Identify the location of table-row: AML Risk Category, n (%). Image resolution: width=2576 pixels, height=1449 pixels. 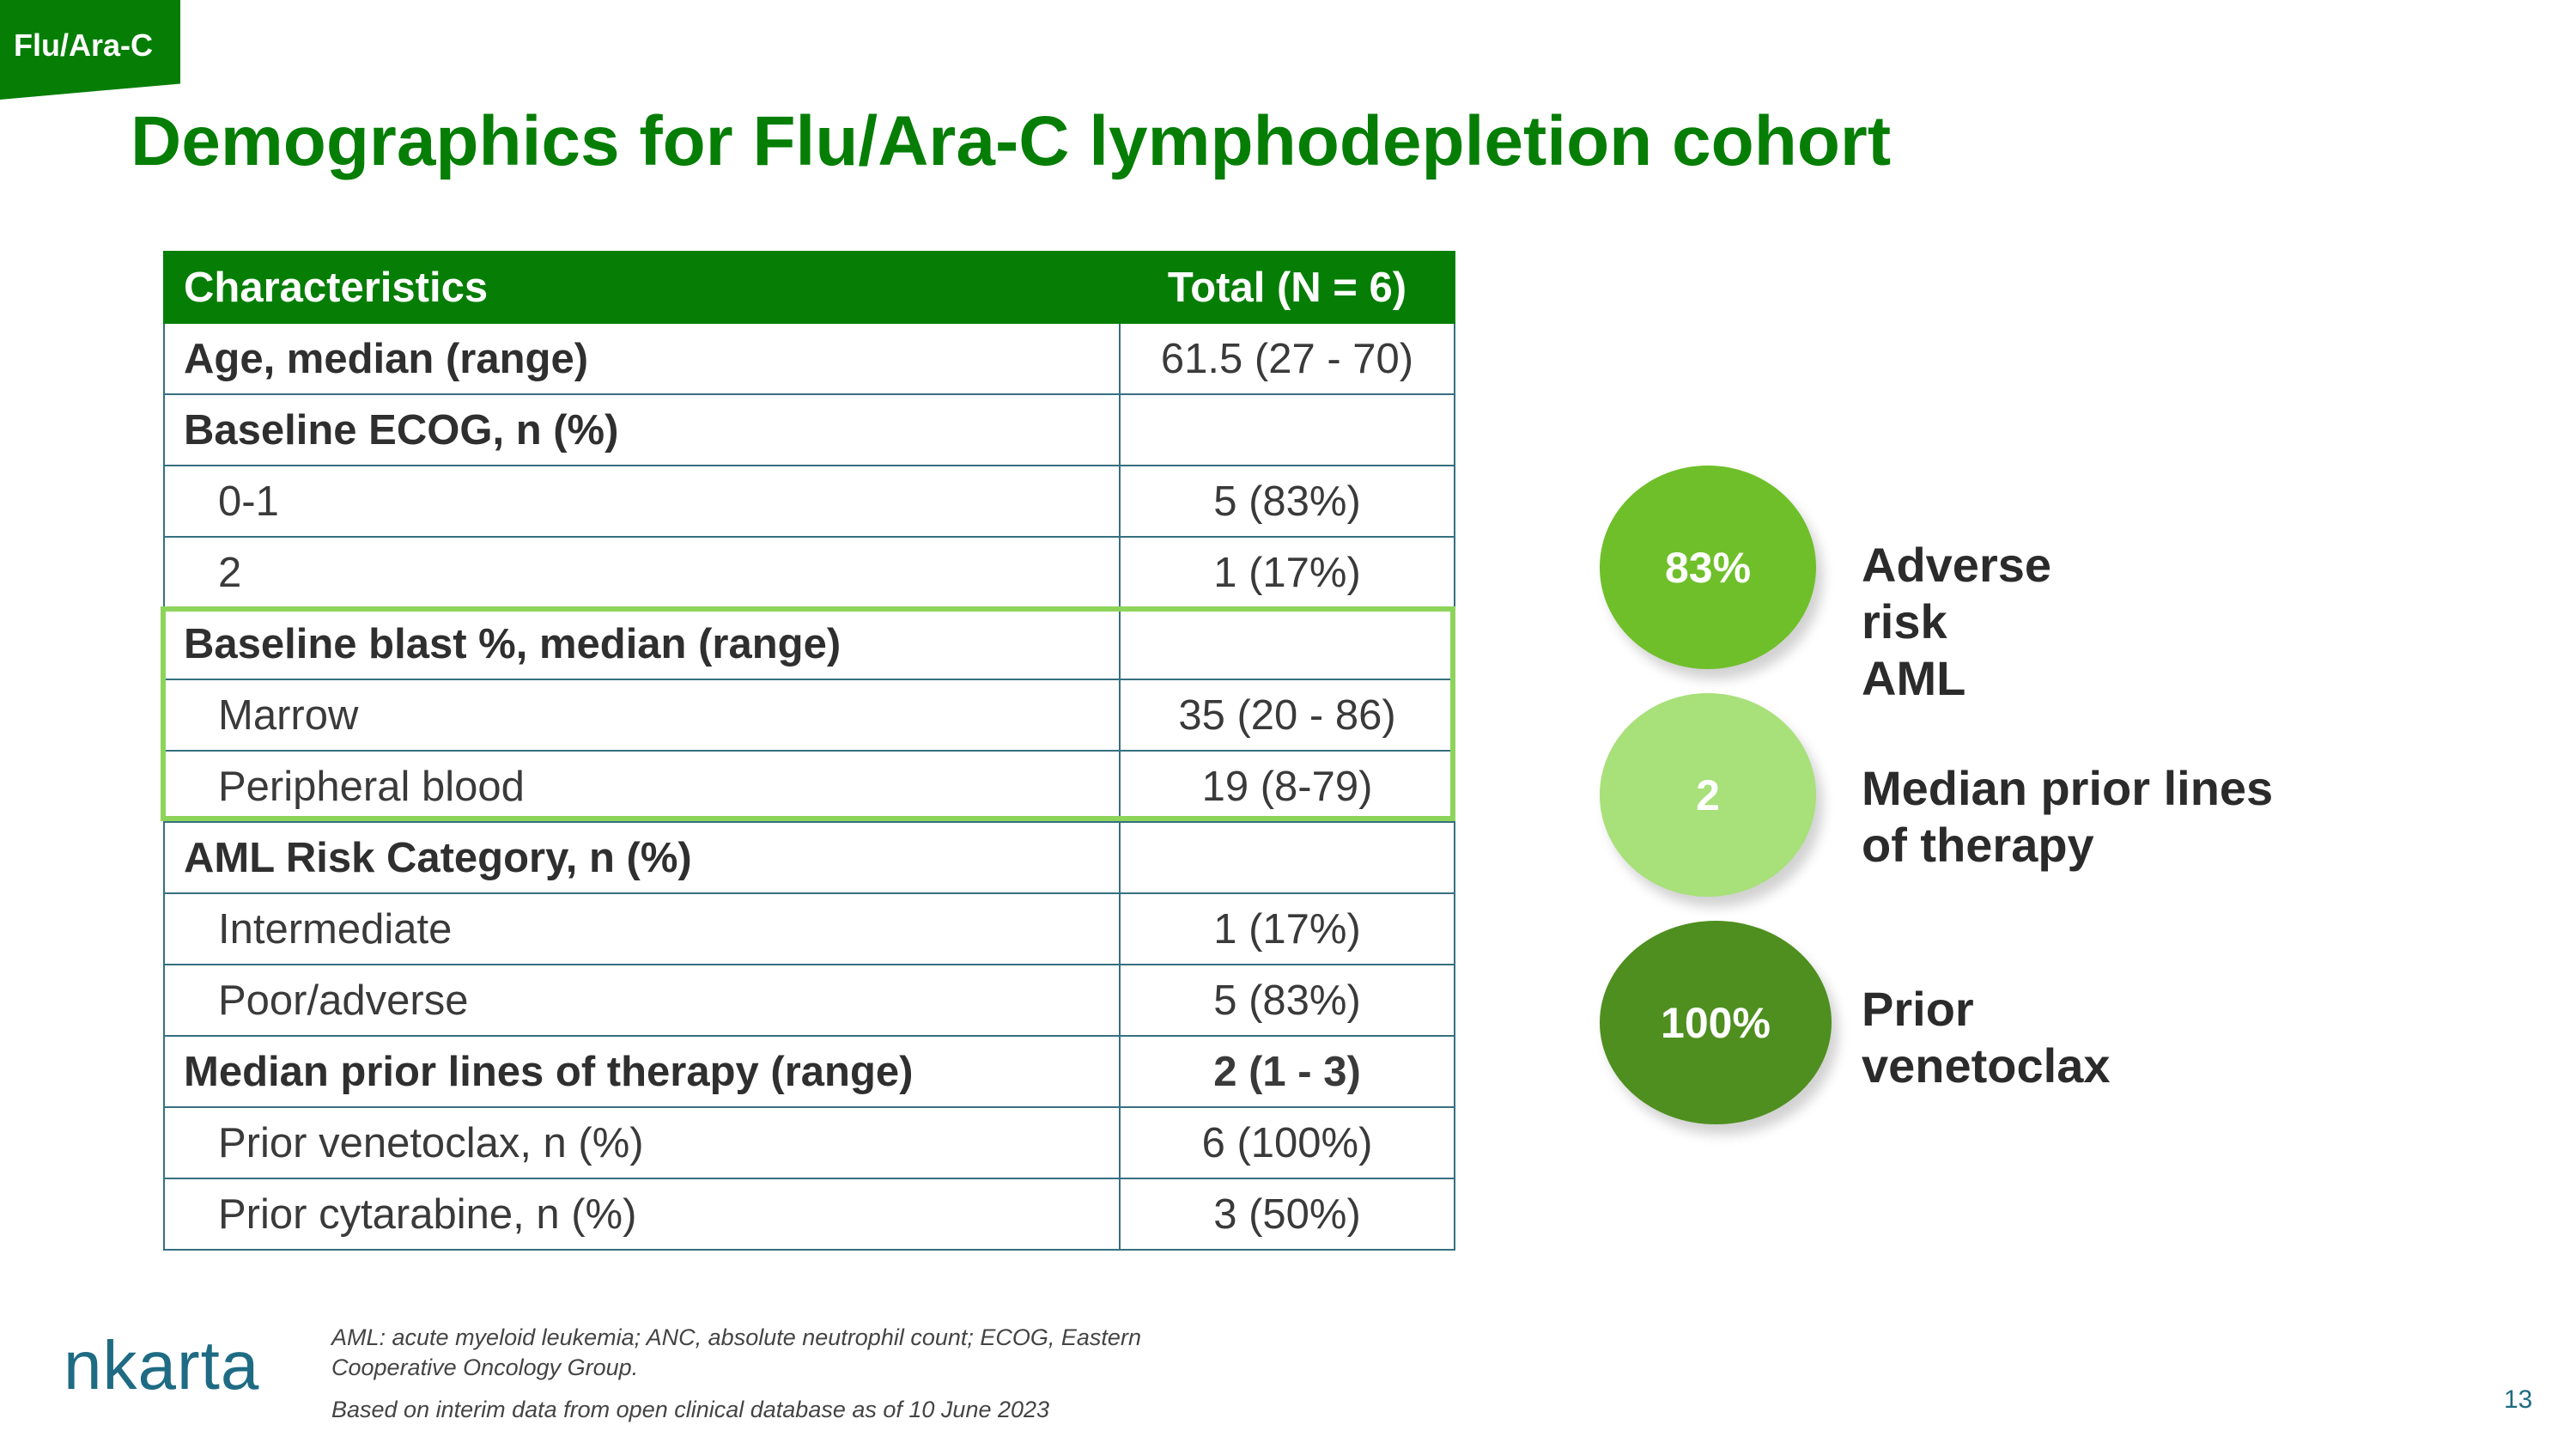
(809, 857).